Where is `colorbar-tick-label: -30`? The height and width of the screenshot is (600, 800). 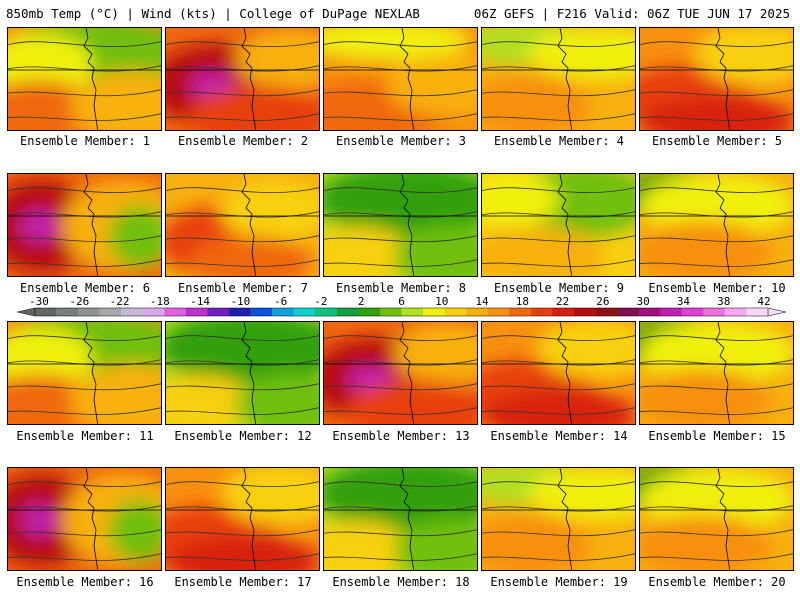
colorbar-tick-label: -30 is located at coordinates (39, 302).